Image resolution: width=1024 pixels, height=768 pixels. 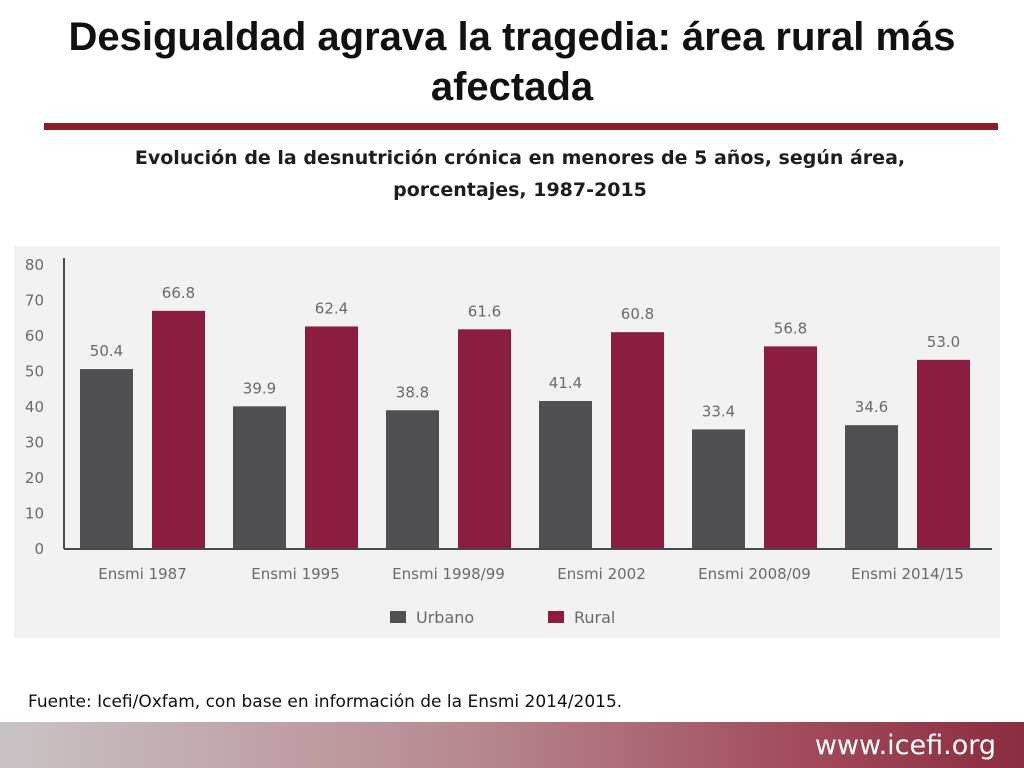 What do you see at coordinates (34, 336) in the screenshot?
I see `y-tick-label: 60` at bounding box center [34, 336].